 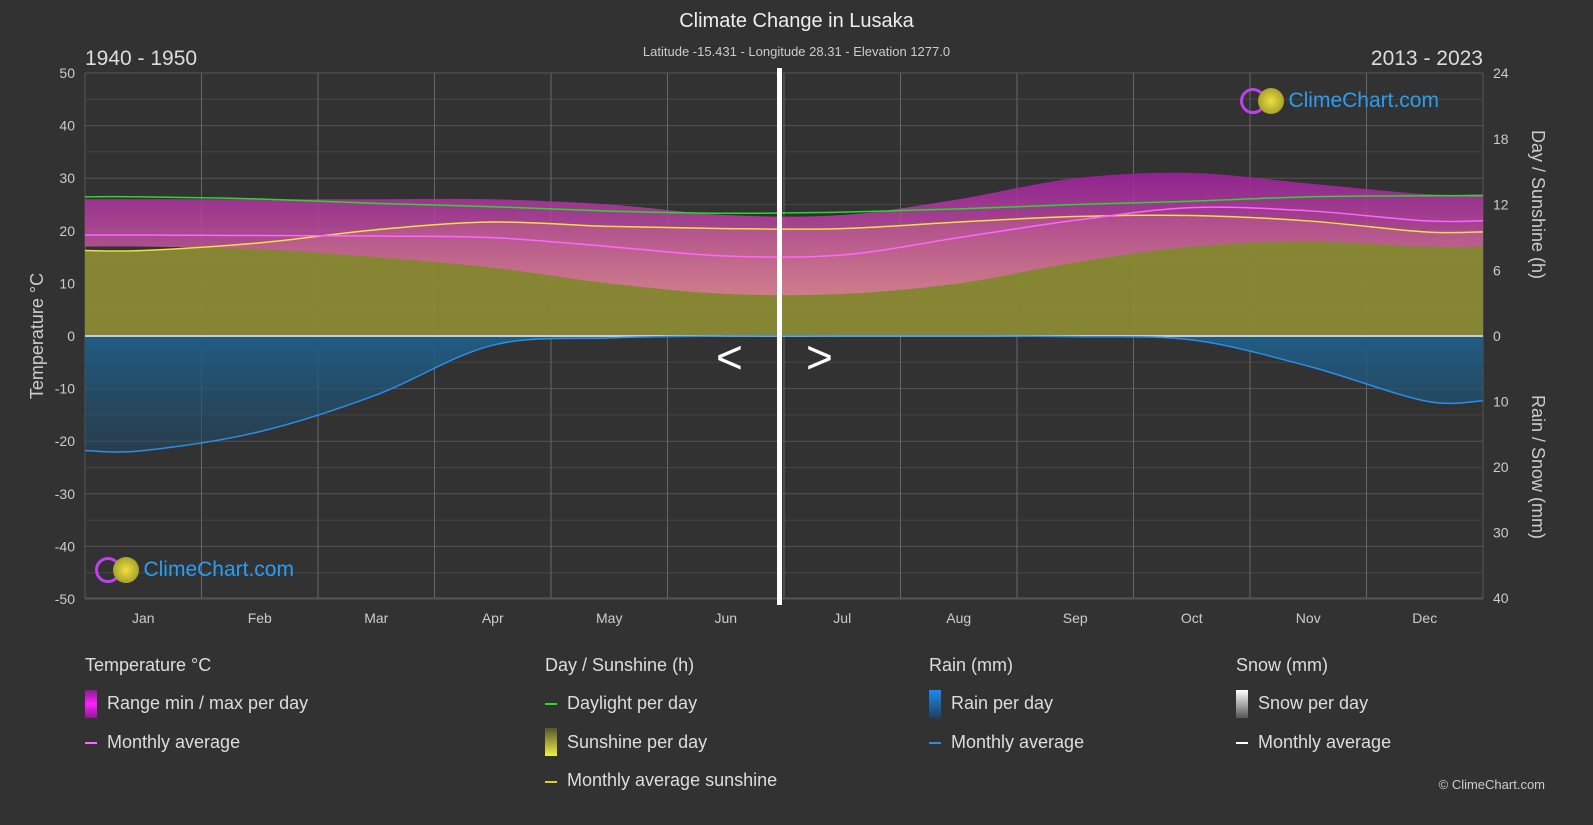 What do you see at coordinates (1002, 703) in the screenshot?
I see `legend-item: Rain per day` at bounding box center [1002, 703].